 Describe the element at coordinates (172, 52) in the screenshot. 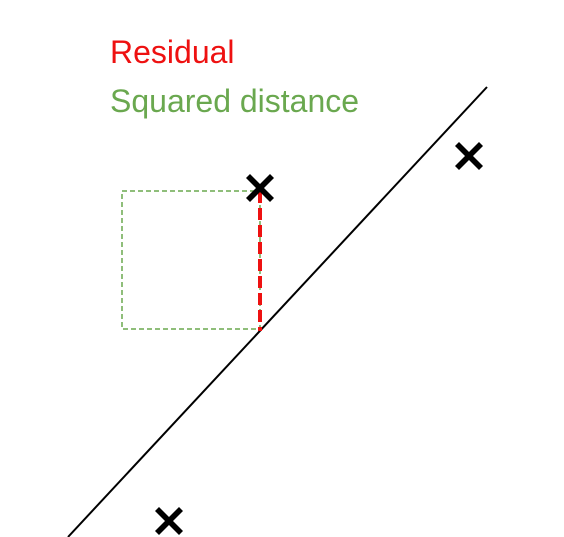

I see `residual-legend-label: Residual` at that location.